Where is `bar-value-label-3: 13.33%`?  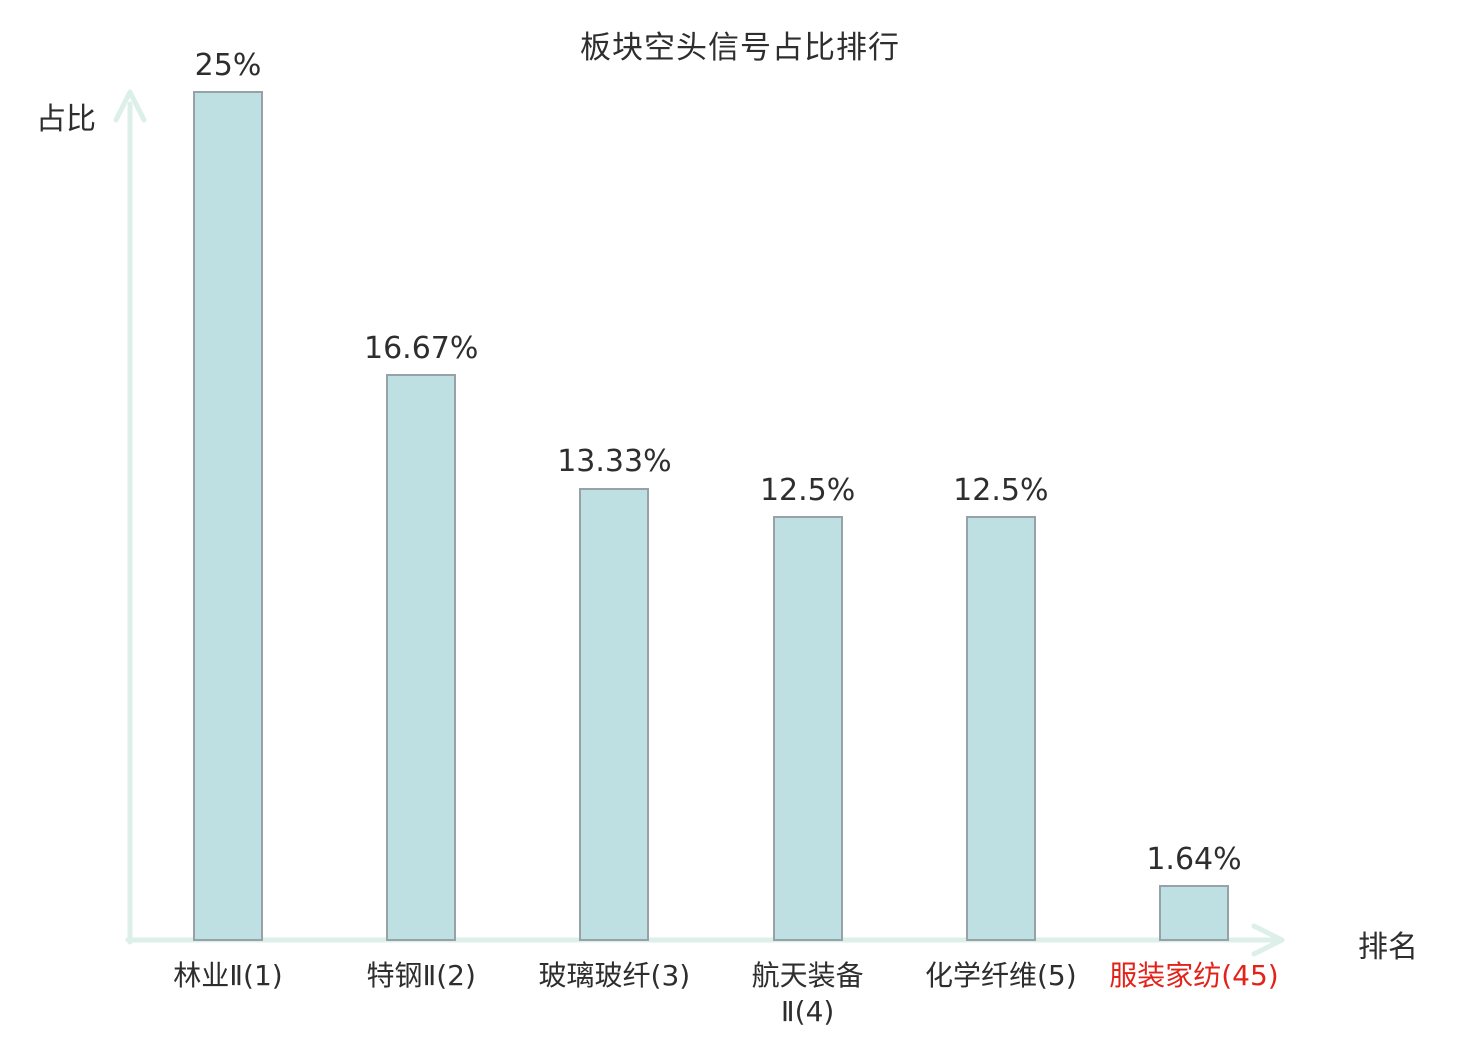 bar-value-label-3: 13.33% is located at coordinates (614, 462).